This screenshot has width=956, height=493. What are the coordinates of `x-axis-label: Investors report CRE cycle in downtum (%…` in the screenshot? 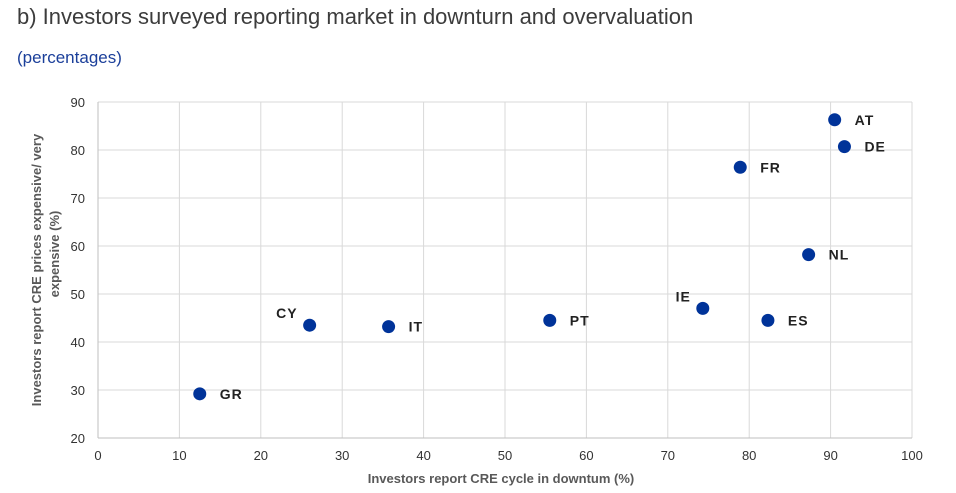 It's located at (501, 478).